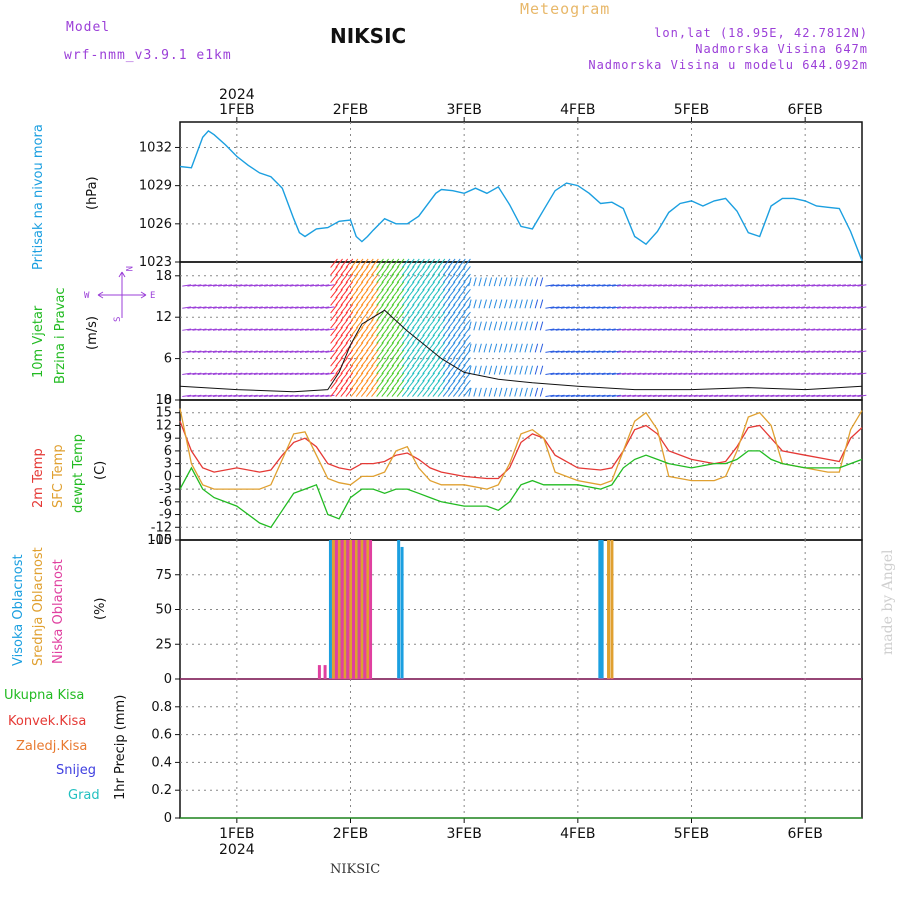 This screenshot has width=900, height=900. I want to click on temp-label-dew: dewpt Temp, so click(78, 473).